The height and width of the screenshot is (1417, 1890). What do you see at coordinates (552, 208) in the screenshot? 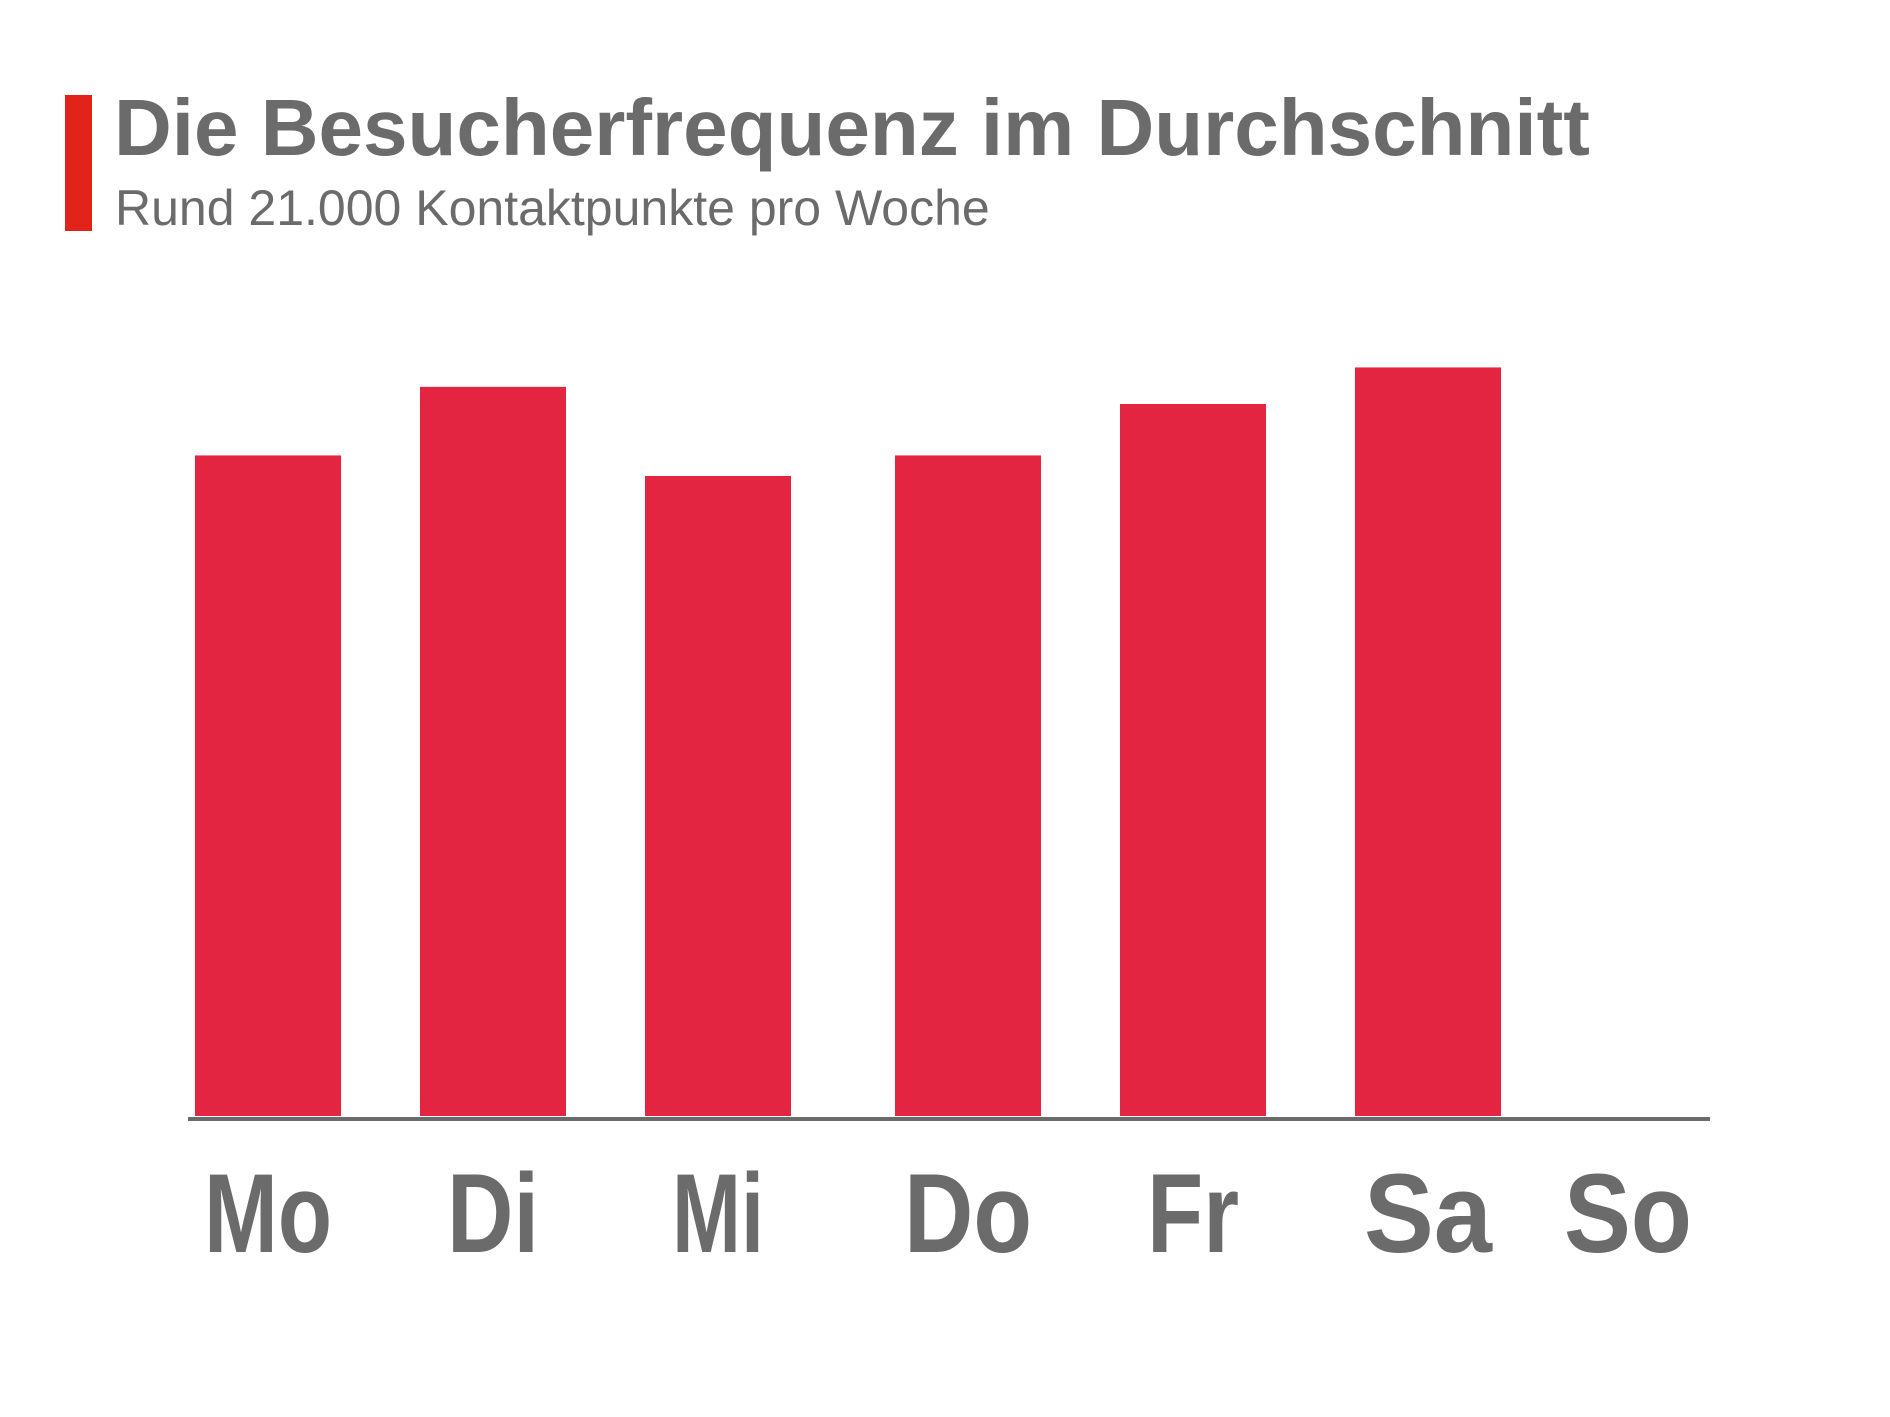
I see `chart-subtitle: Rund 21.000 Kontaktpunkte pro Woche` at bounding box center [552, 208].